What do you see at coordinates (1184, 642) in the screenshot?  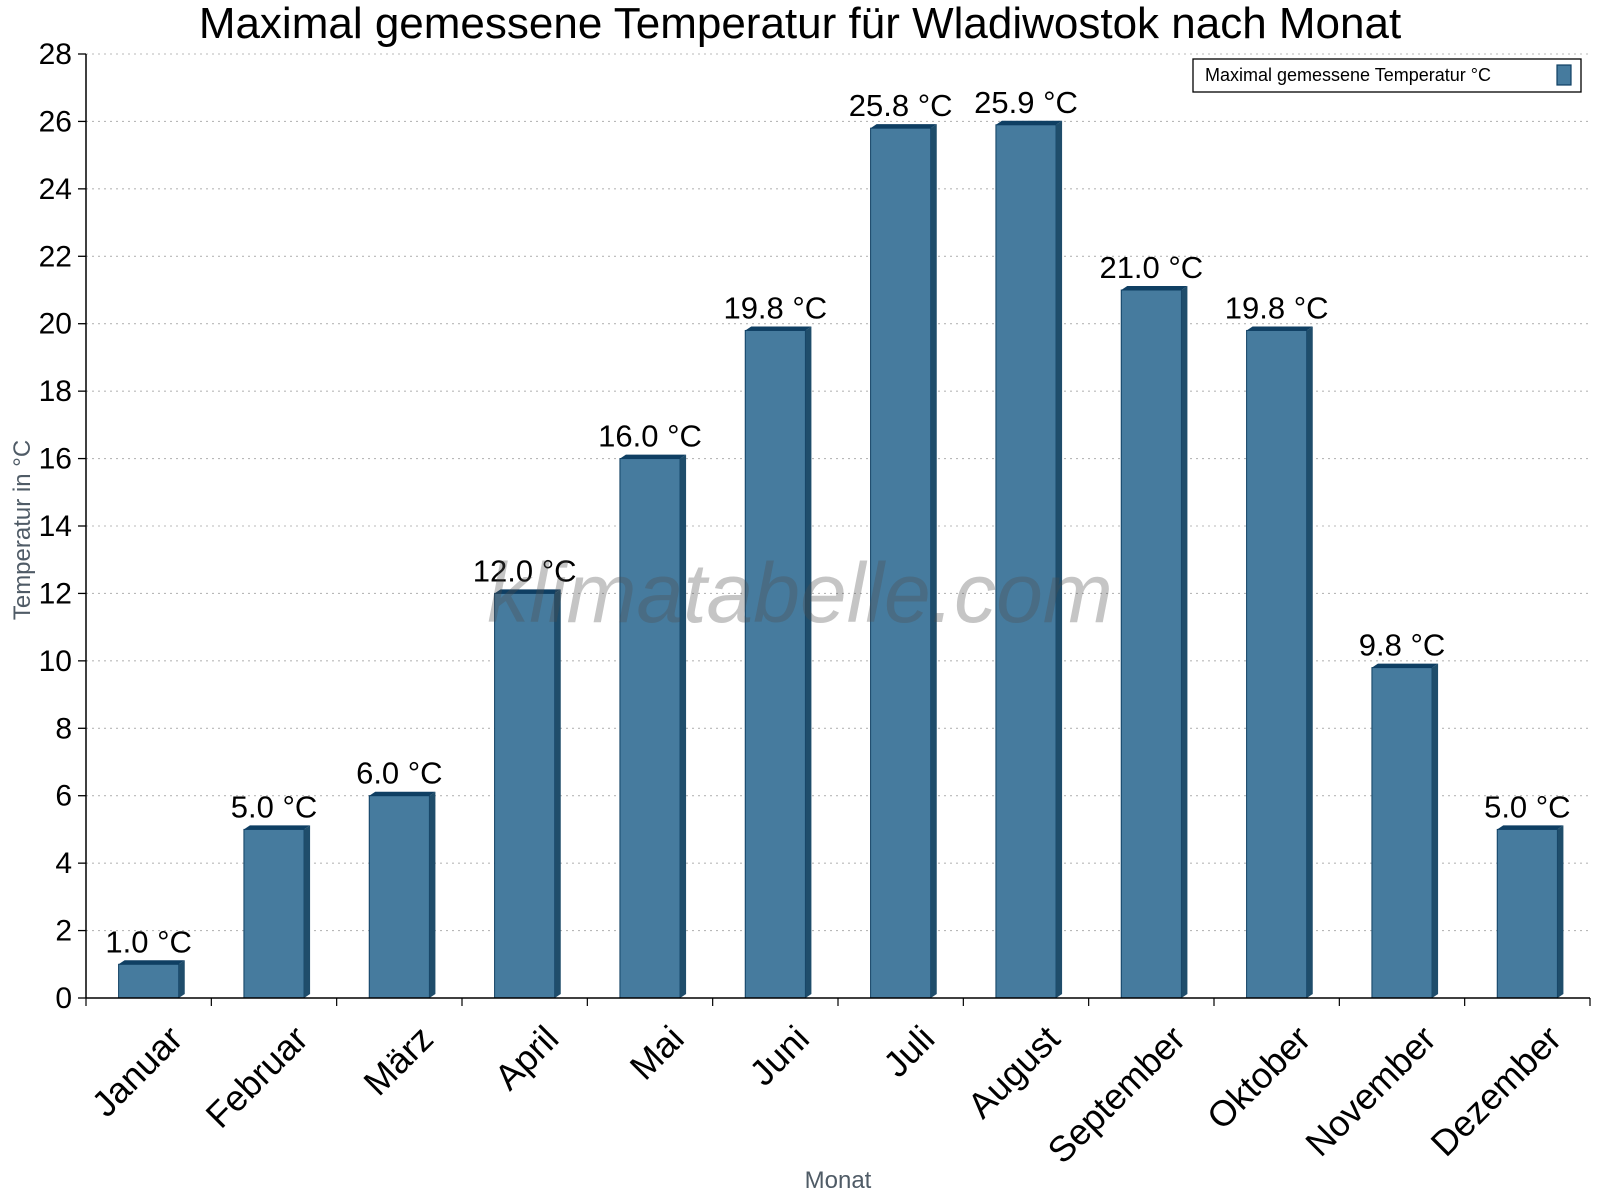 I see `bar-side-september` at bounding box center [1184, 642].